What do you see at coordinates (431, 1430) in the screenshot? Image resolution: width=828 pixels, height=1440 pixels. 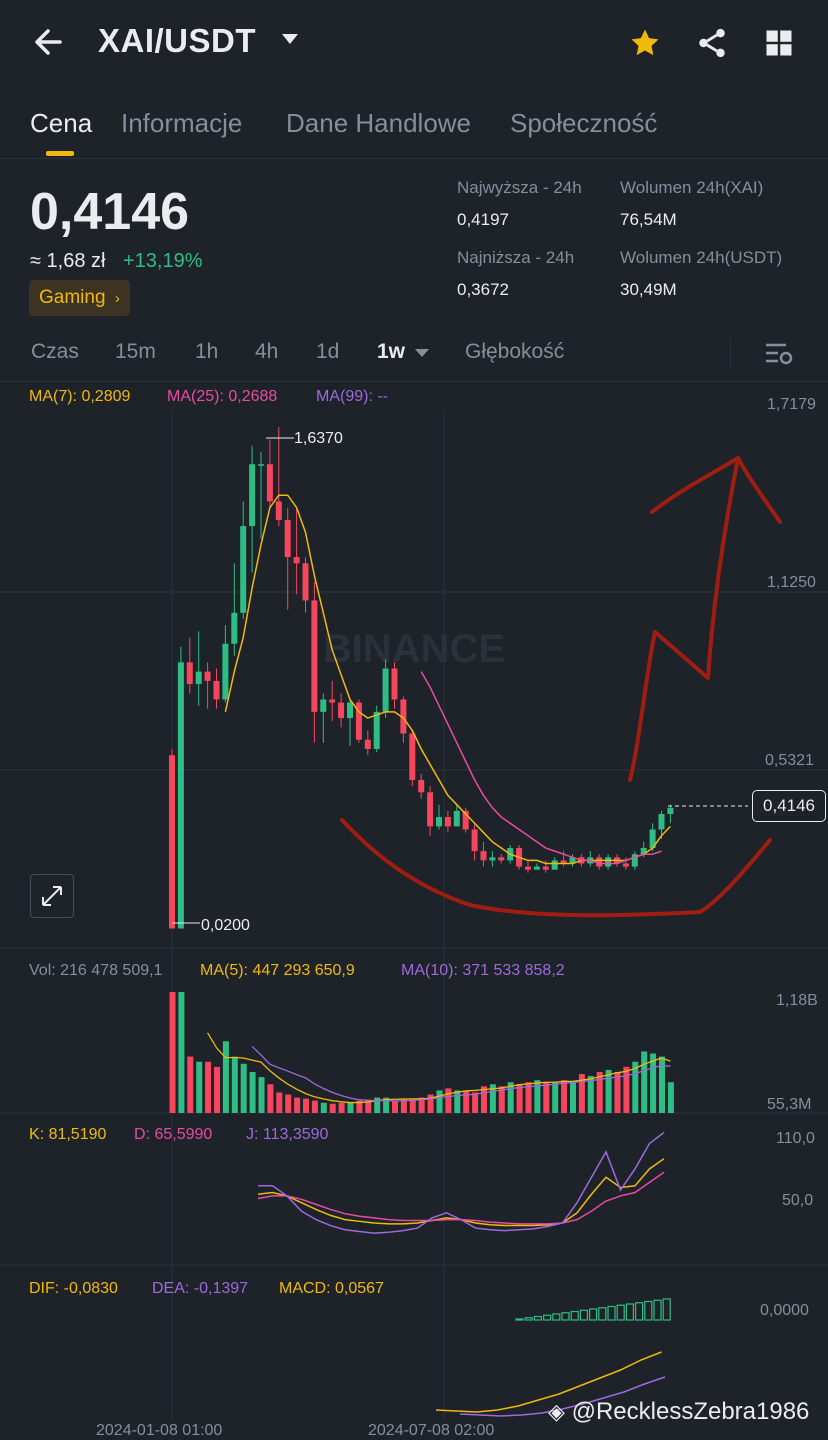 I see `date-label: 2024-07-08 02:00` at bounding box center [431, 1430].